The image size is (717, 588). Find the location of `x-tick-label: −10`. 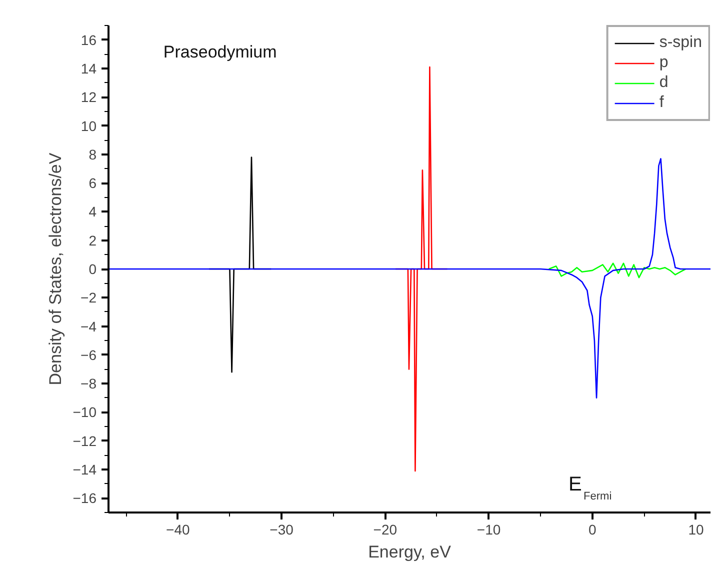

x-tick-label: −10 is located at coordinates (488, 530).